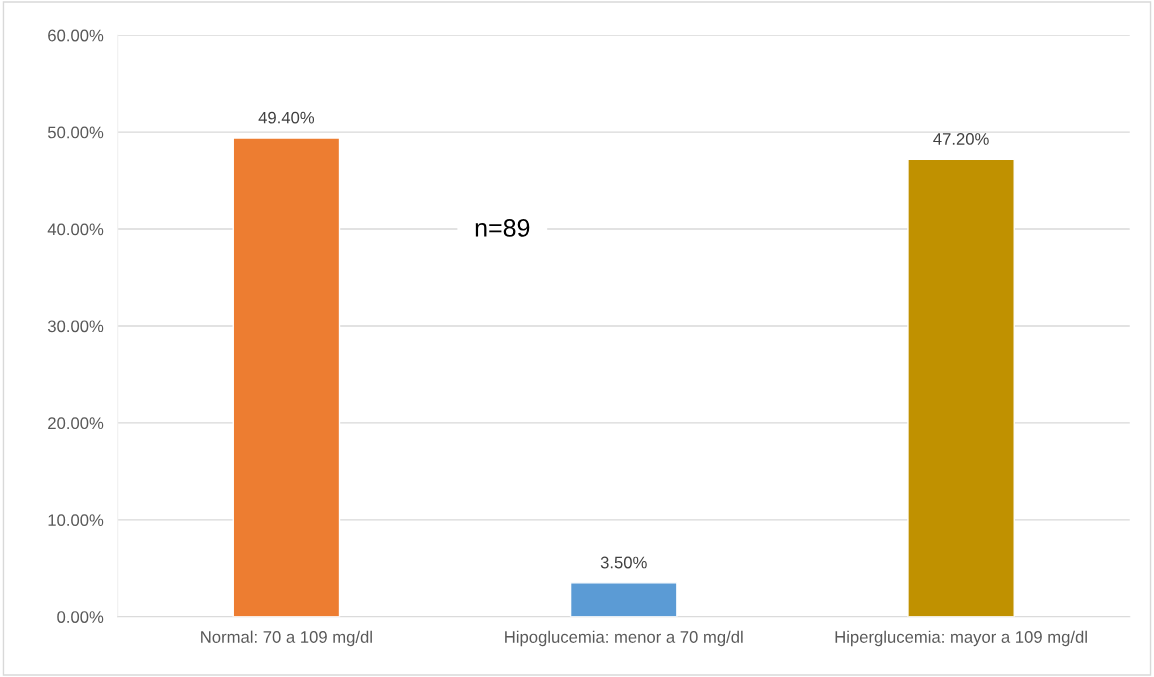  Describe the element at coordinates (75, 326) in the screenshot. I see `y-tick-label: 30.00%` at that location.